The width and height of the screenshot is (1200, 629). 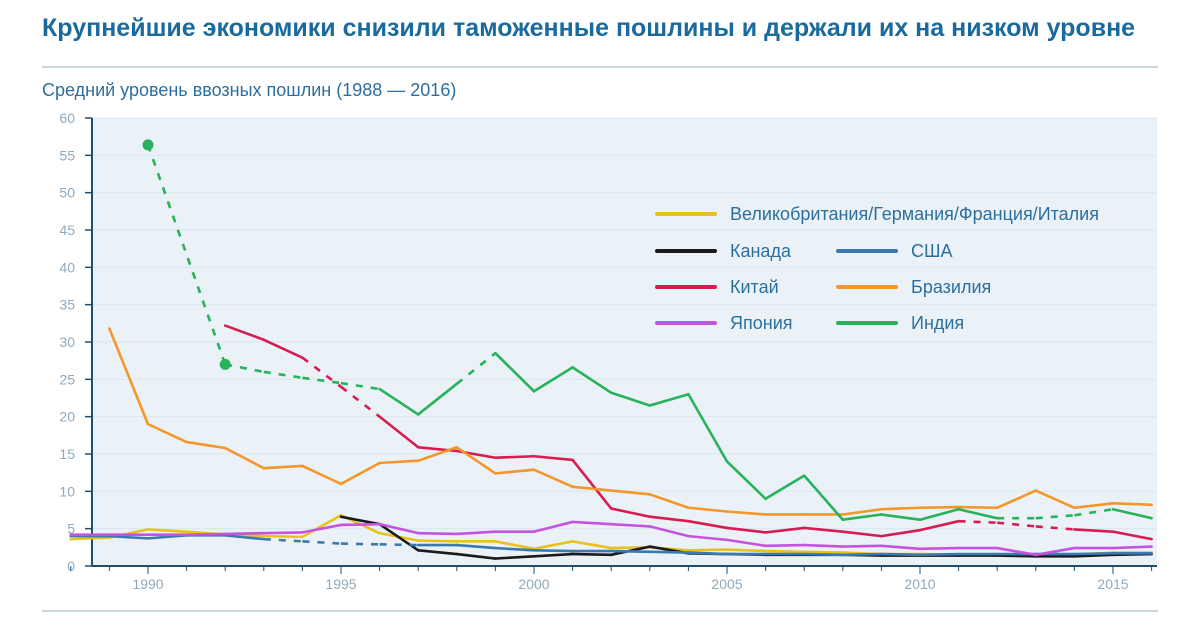 What do you see at coordinates (717, 287) in the screenshot?
I see `legend-item-china: Китай` at bounding box center [717, 287].